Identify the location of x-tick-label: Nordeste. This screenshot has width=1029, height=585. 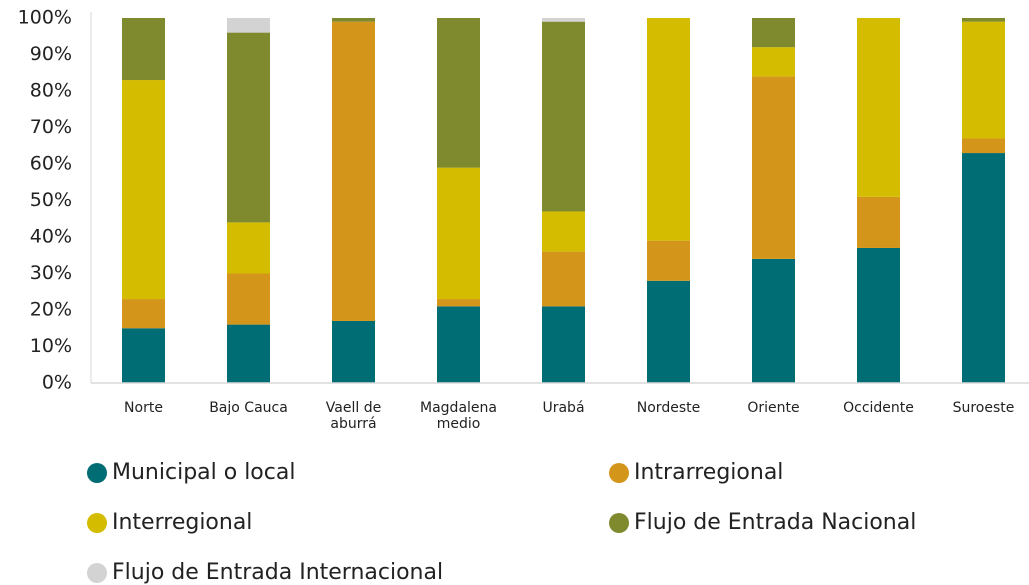
(668, 408).